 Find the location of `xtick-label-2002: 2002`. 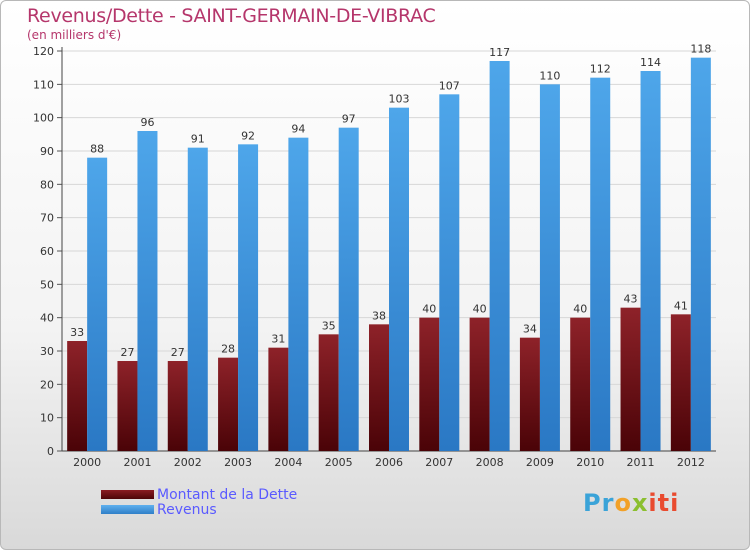

xtick-label-2002: 2002 is located at coordinates (188, 462).